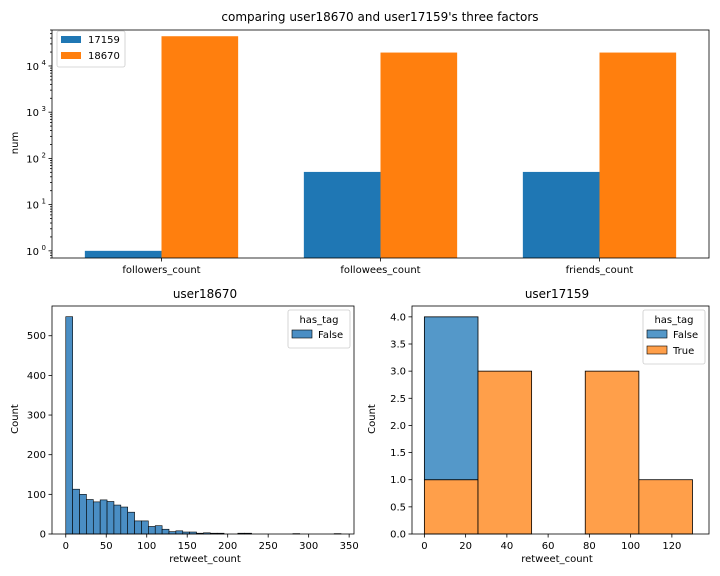 This screenshot has width=720, height=576. Describe the element at coordinates (187, 546) in the screenshot. I see `x-tick-label: 150` at that location.